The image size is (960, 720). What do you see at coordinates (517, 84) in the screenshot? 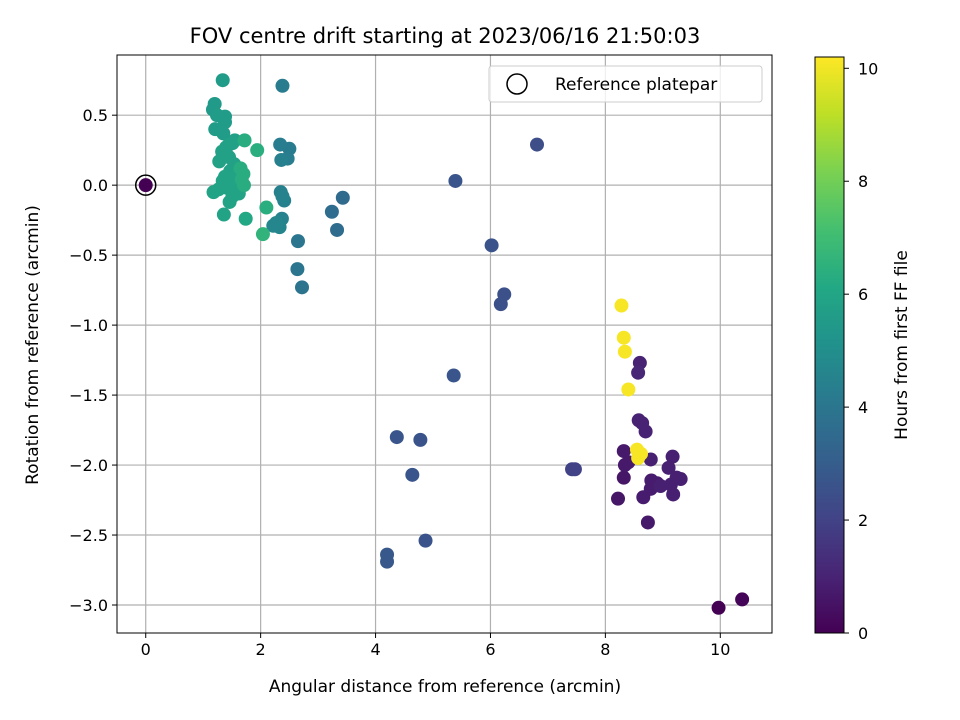
I see `legend-marker-reference` at bounding box center [517, 84].